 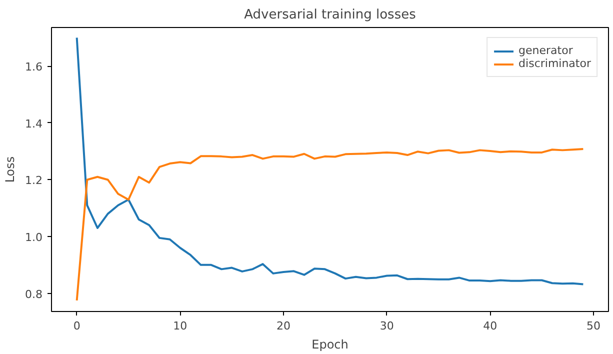 What do you see at coordinates (330, 345) in the screenshot?
I see `x-axis-title: Epoch` at bounding box center [330, 345].